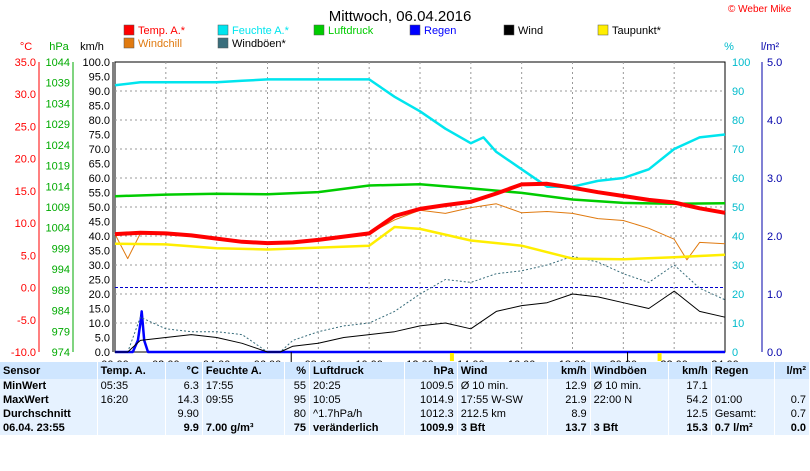 The width and height of the screenshot is (810, 471). I want to click on x-tick-label: 22:00, so click(674, 360).